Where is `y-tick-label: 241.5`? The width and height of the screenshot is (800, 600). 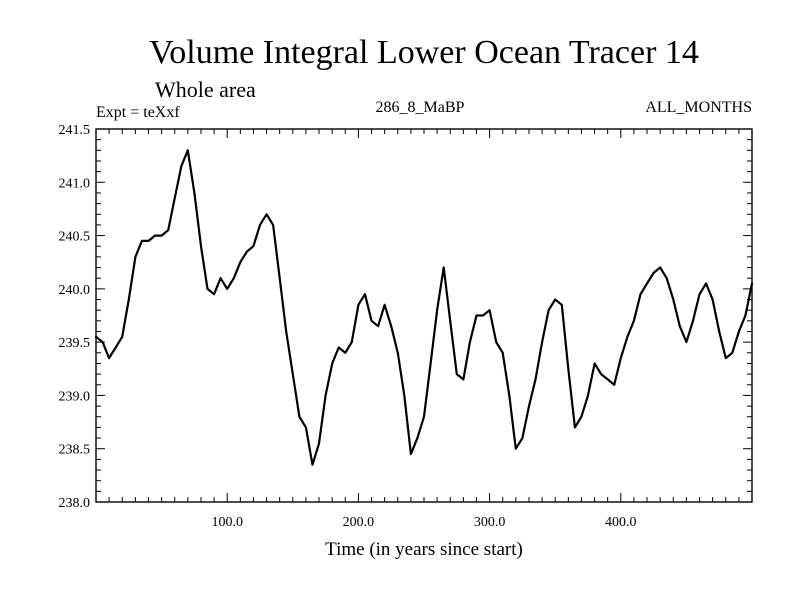
y-tick-label: 241.5 is located at coordinates (75, 130).